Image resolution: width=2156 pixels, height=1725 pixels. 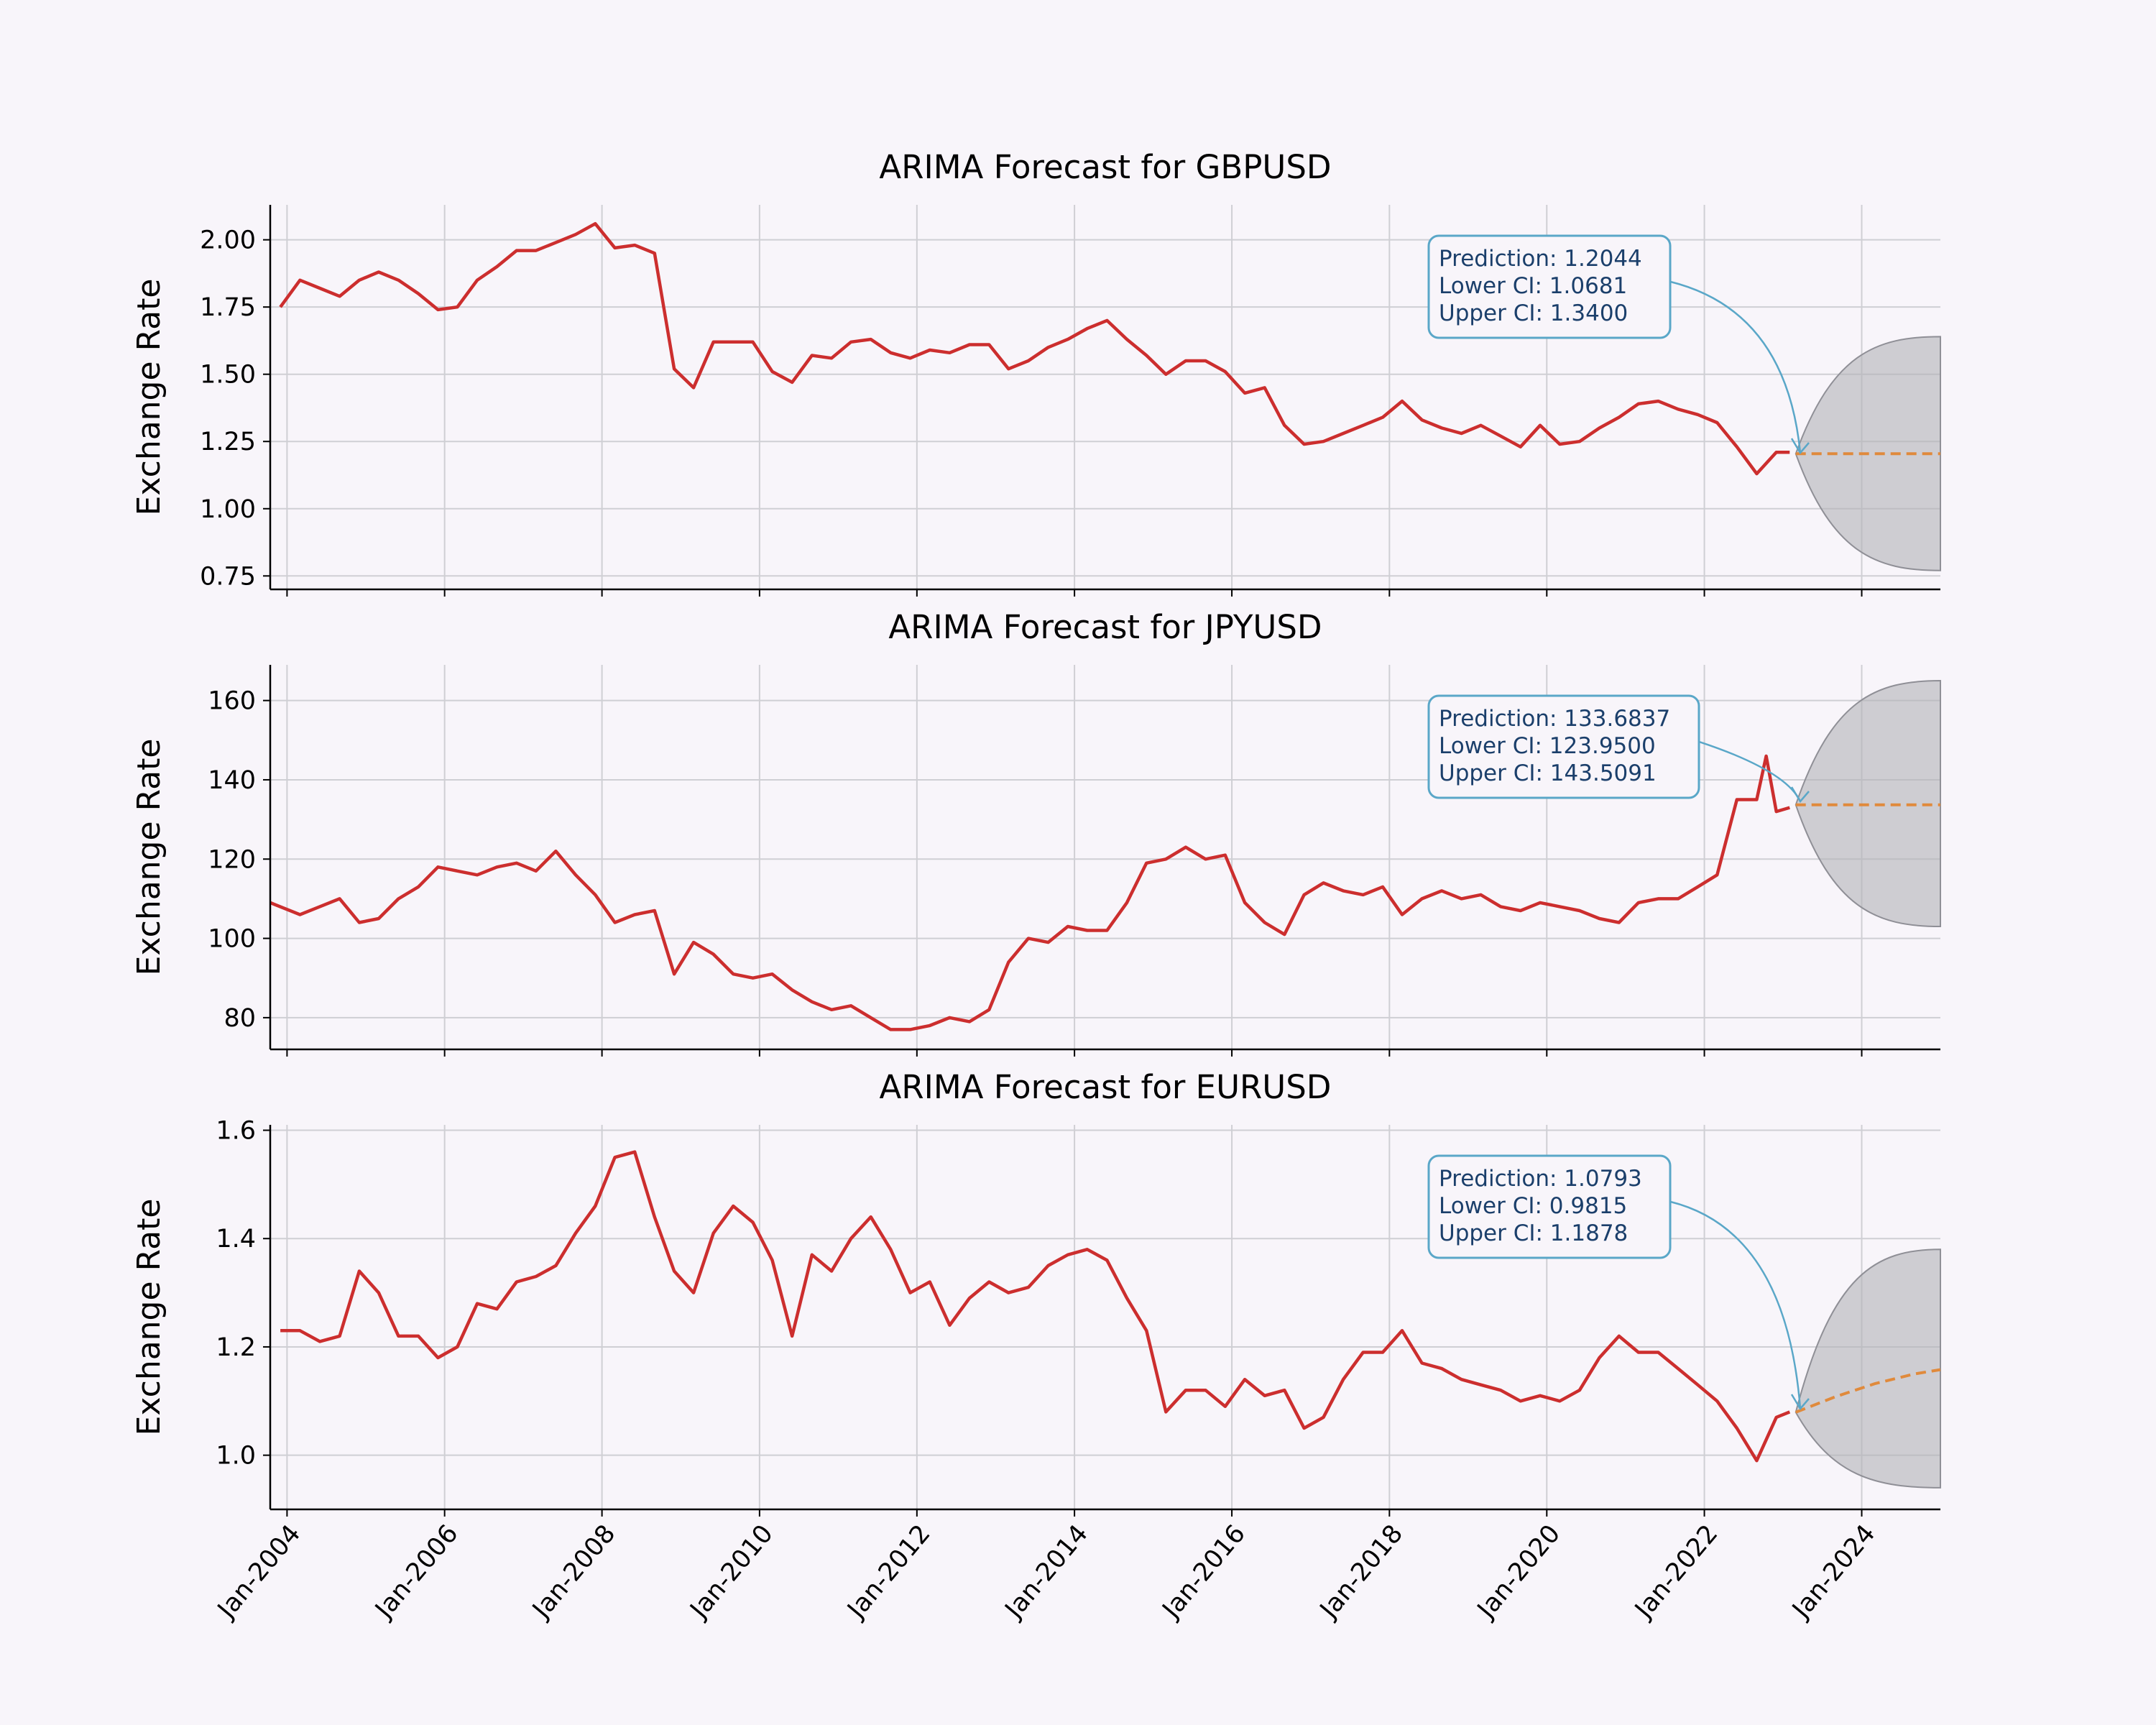 I want to click on annotation-lower-ci: Lower CI: 0.9815, so click(x=1533, y=1206).